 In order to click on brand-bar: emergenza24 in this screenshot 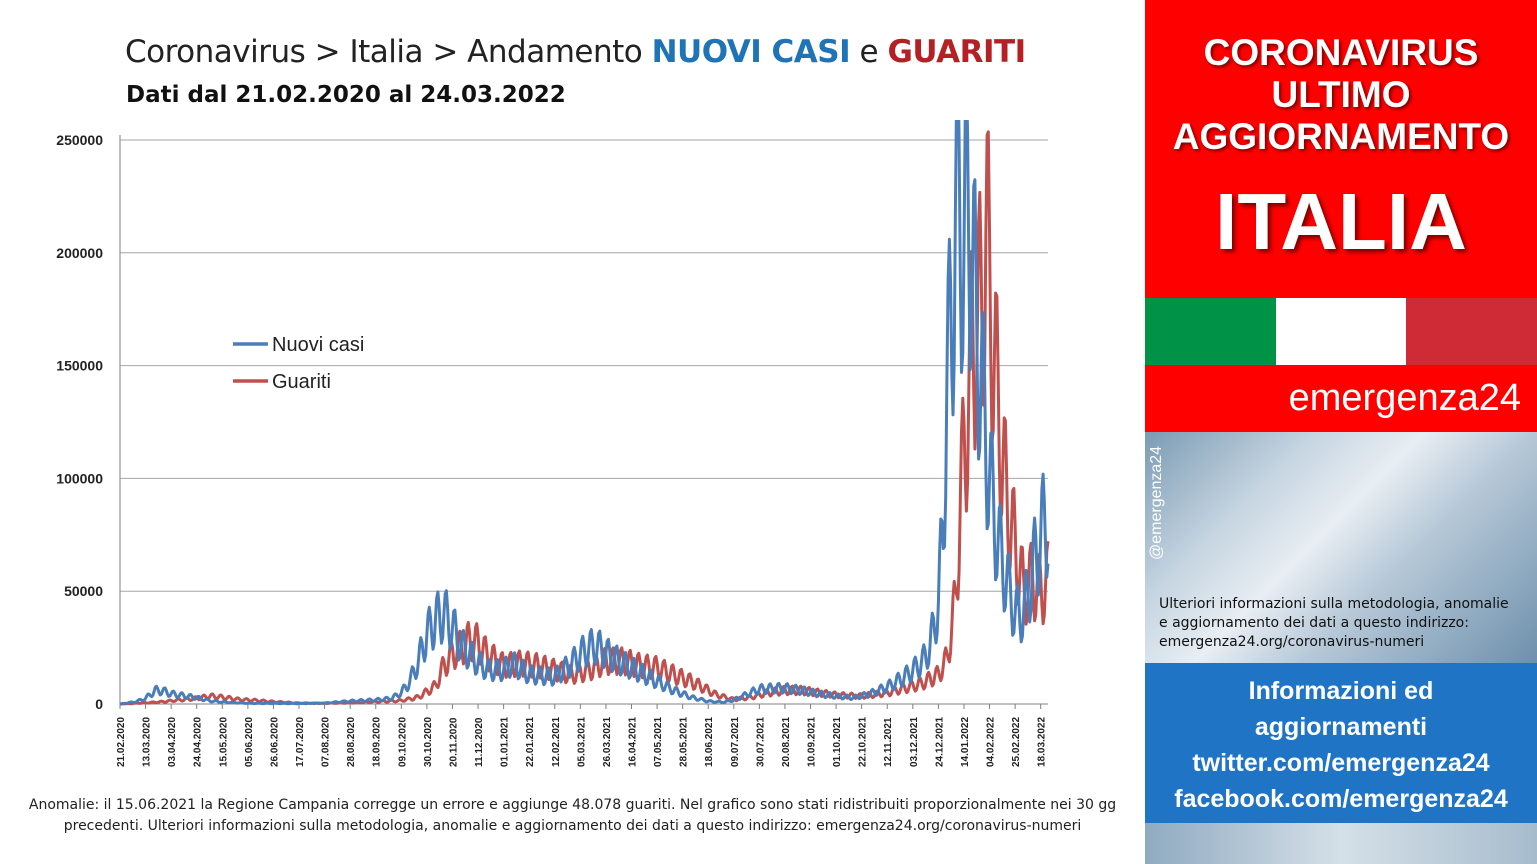, I will do `click(1341, 398)`.